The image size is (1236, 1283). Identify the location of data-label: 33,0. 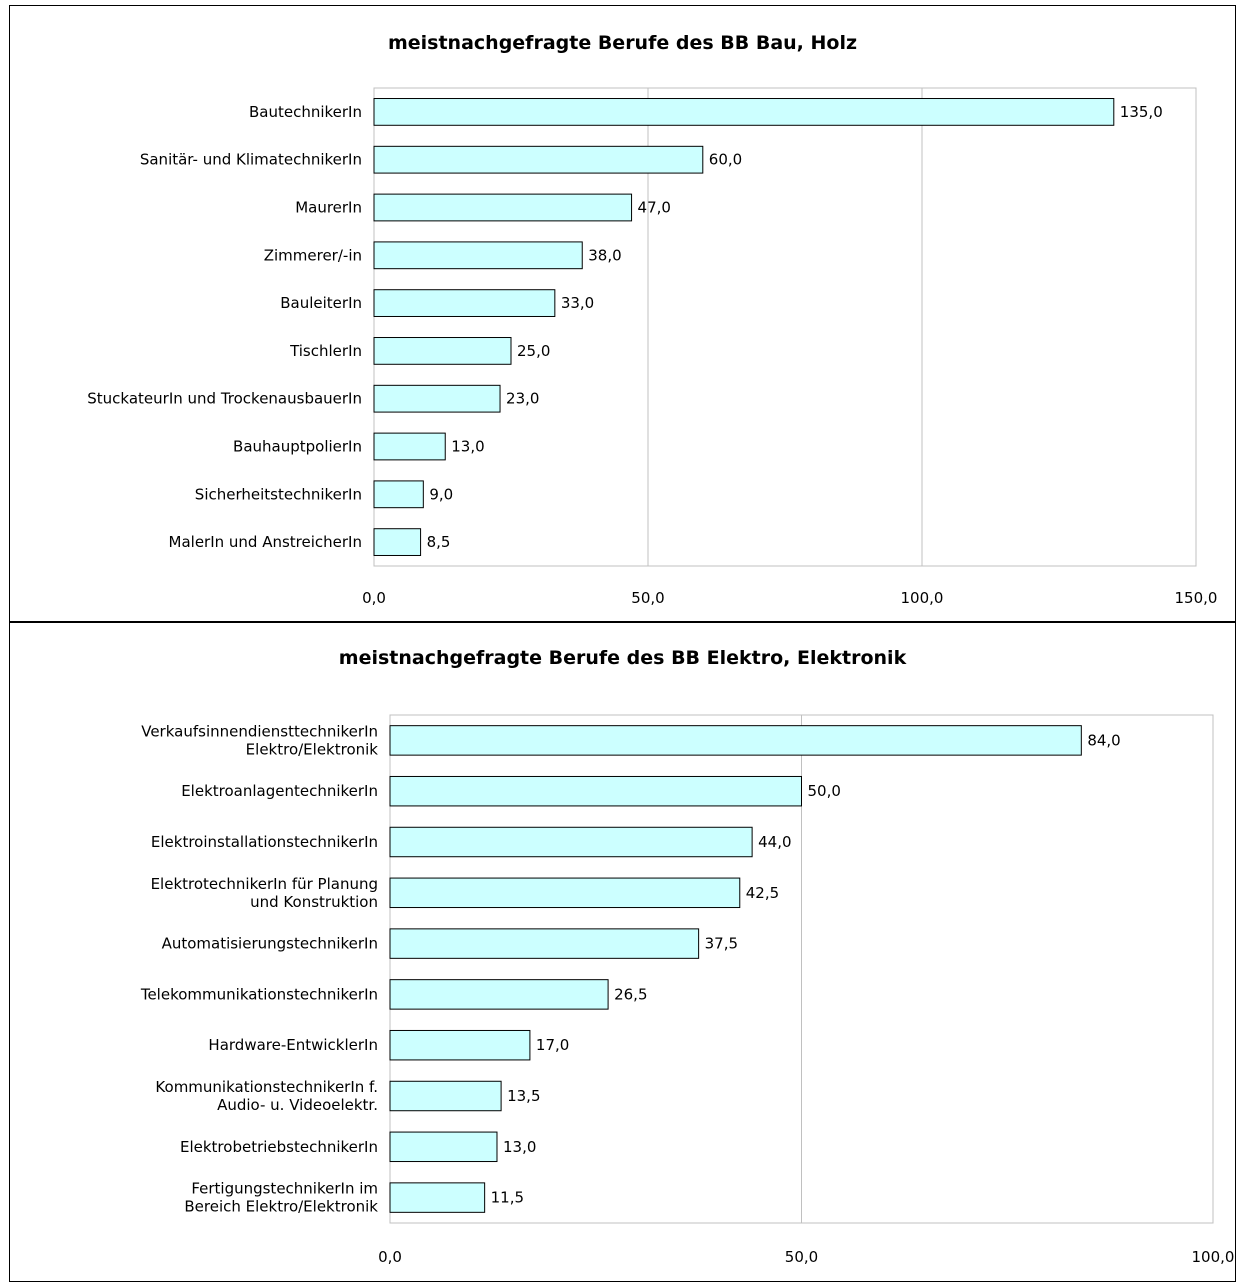
(577, 303).